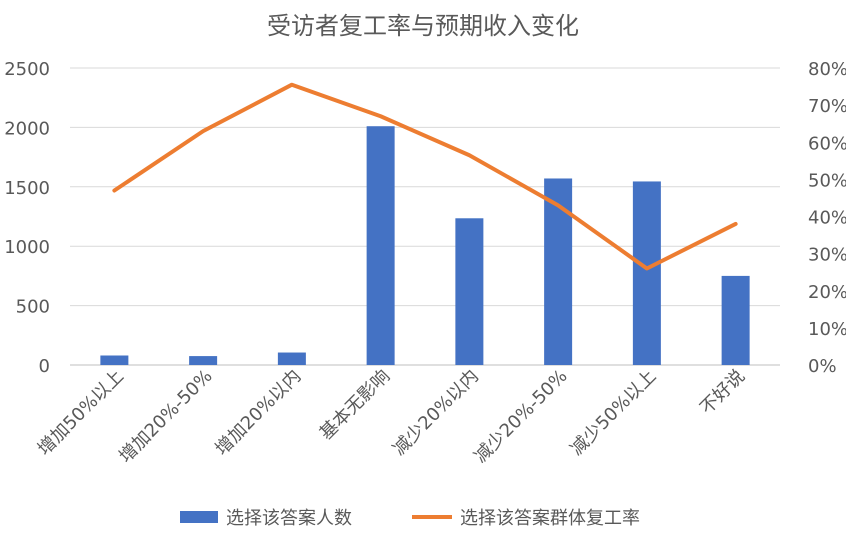 The image size is (846, 534). I want to click on category-label: 增加20%以内, so click(258, 413).